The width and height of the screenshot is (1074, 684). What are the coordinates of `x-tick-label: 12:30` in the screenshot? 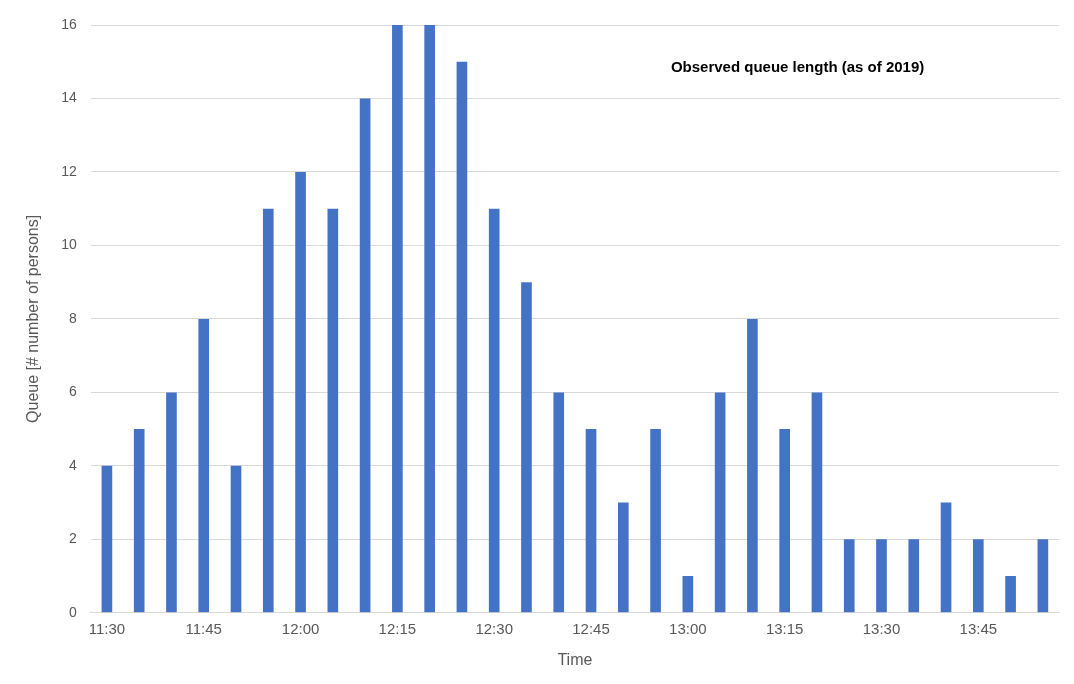 It's located at (494, 628).